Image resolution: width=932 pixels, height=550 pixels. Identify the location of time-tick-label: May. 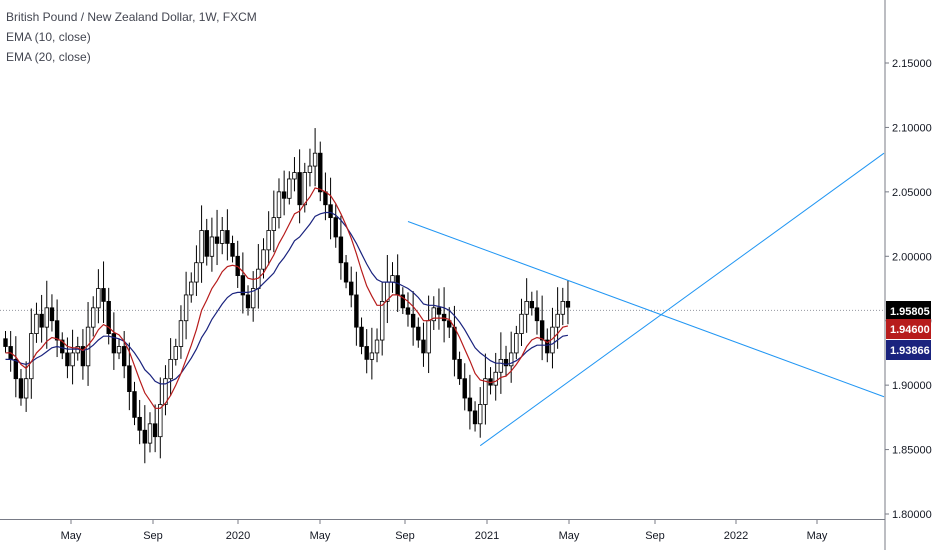
(817, 536).